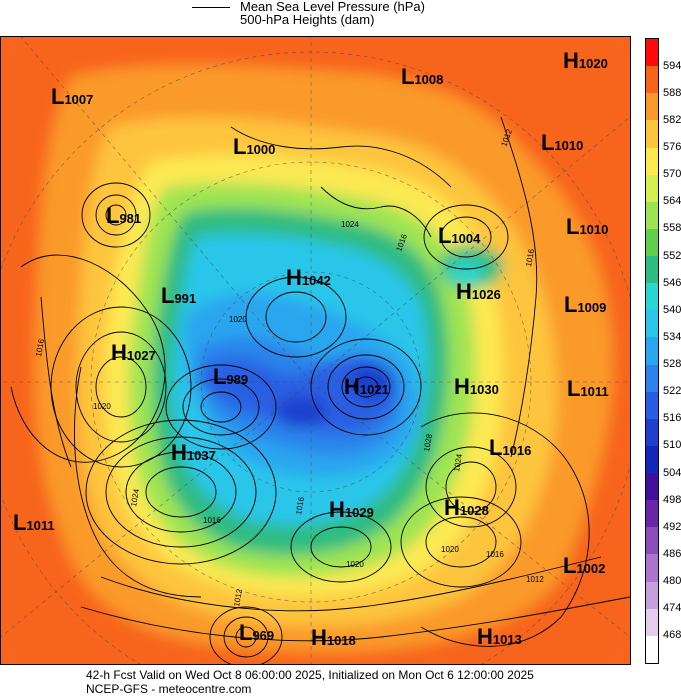 This screenshot has width=681, height=700. I want to click on pressure-center: H1029, so click(351, 509).